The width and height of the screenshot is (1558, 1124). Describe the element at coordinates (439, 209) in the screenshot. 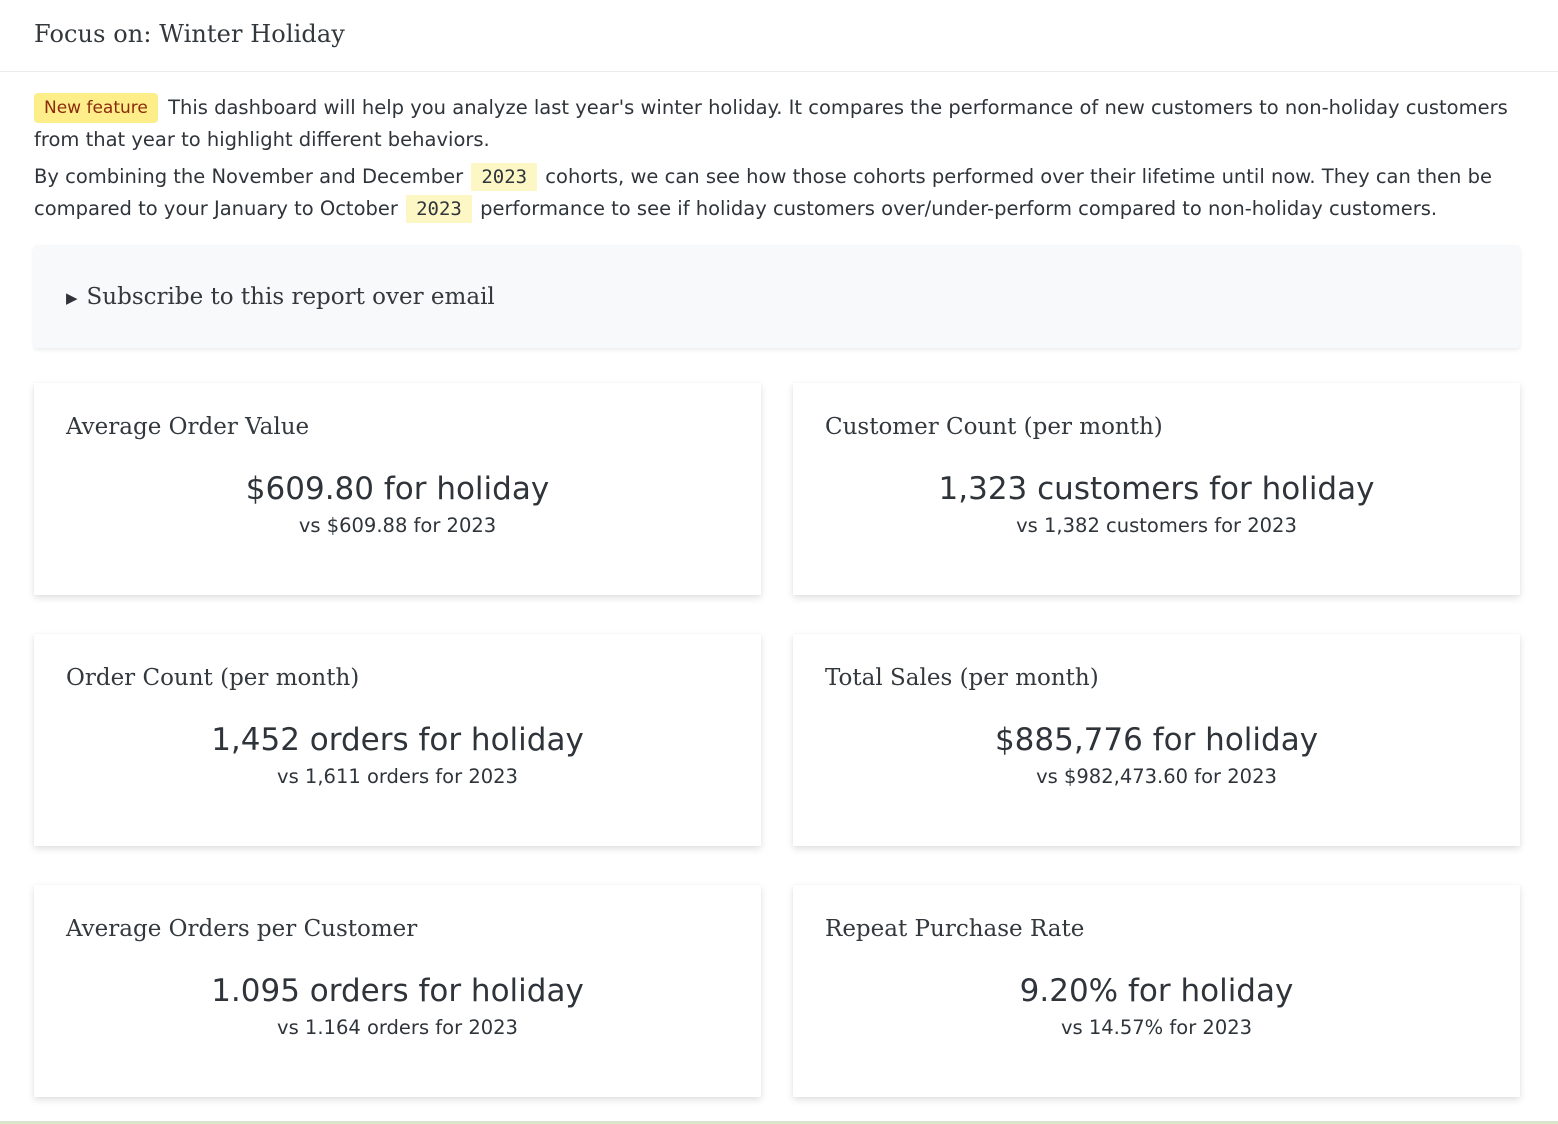

I see `comparison-year-code: 2023` at that location.